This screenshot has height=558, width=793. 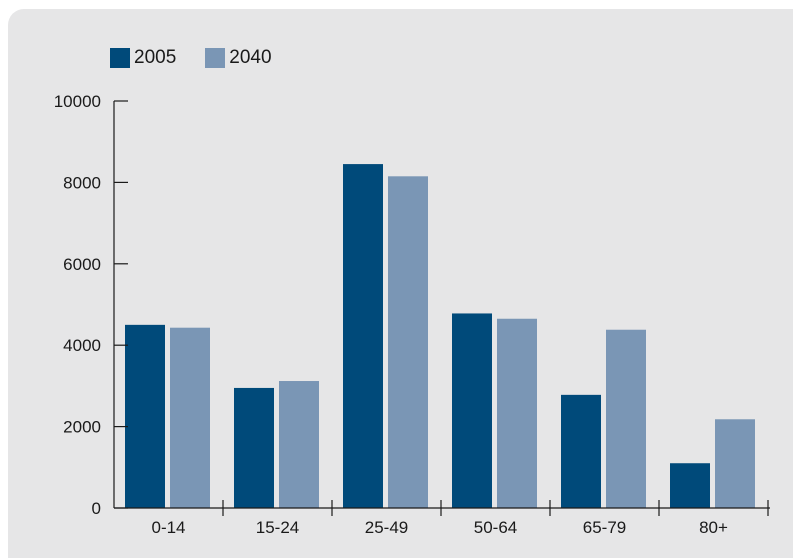 I want to click on legend: 2005 2040, so click(x=205, y=58).